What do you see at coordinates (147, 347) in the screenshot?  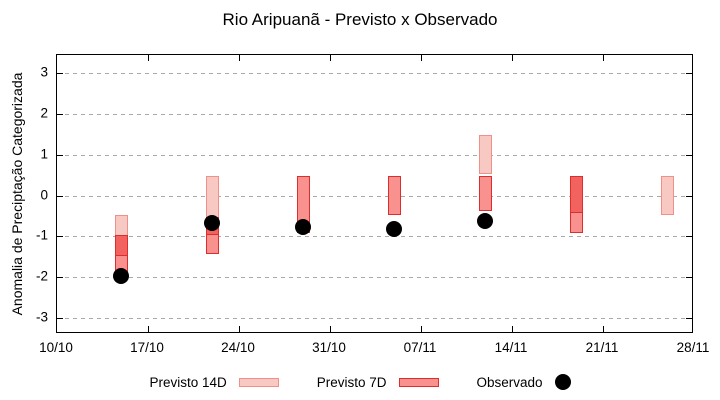 I see `x-tick-label: 17/10` at bounding box center [147, 347].